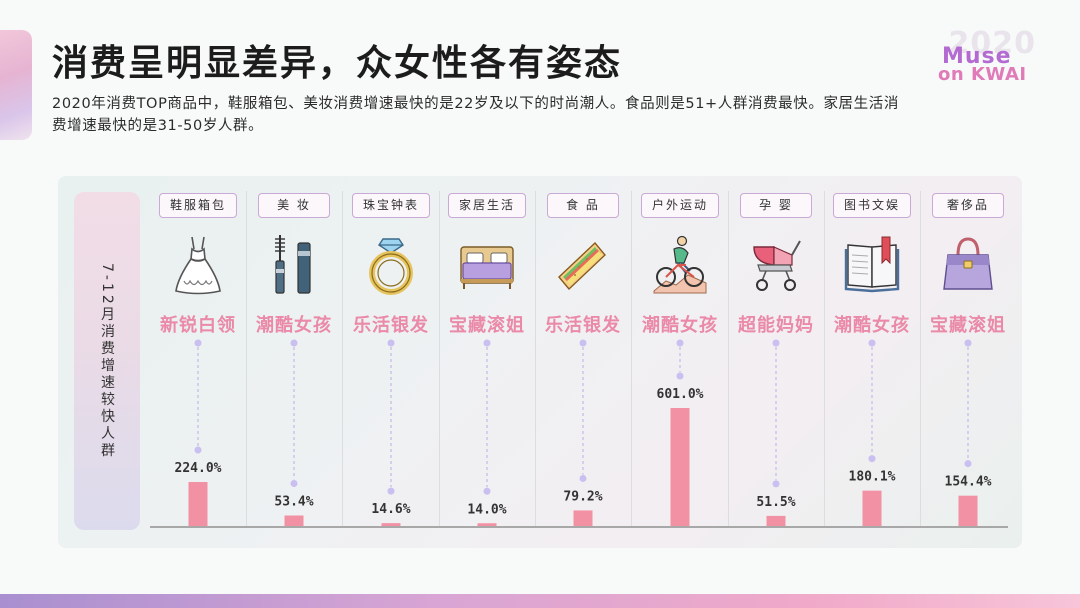  I want to click on x-axis, so click(579, 527).